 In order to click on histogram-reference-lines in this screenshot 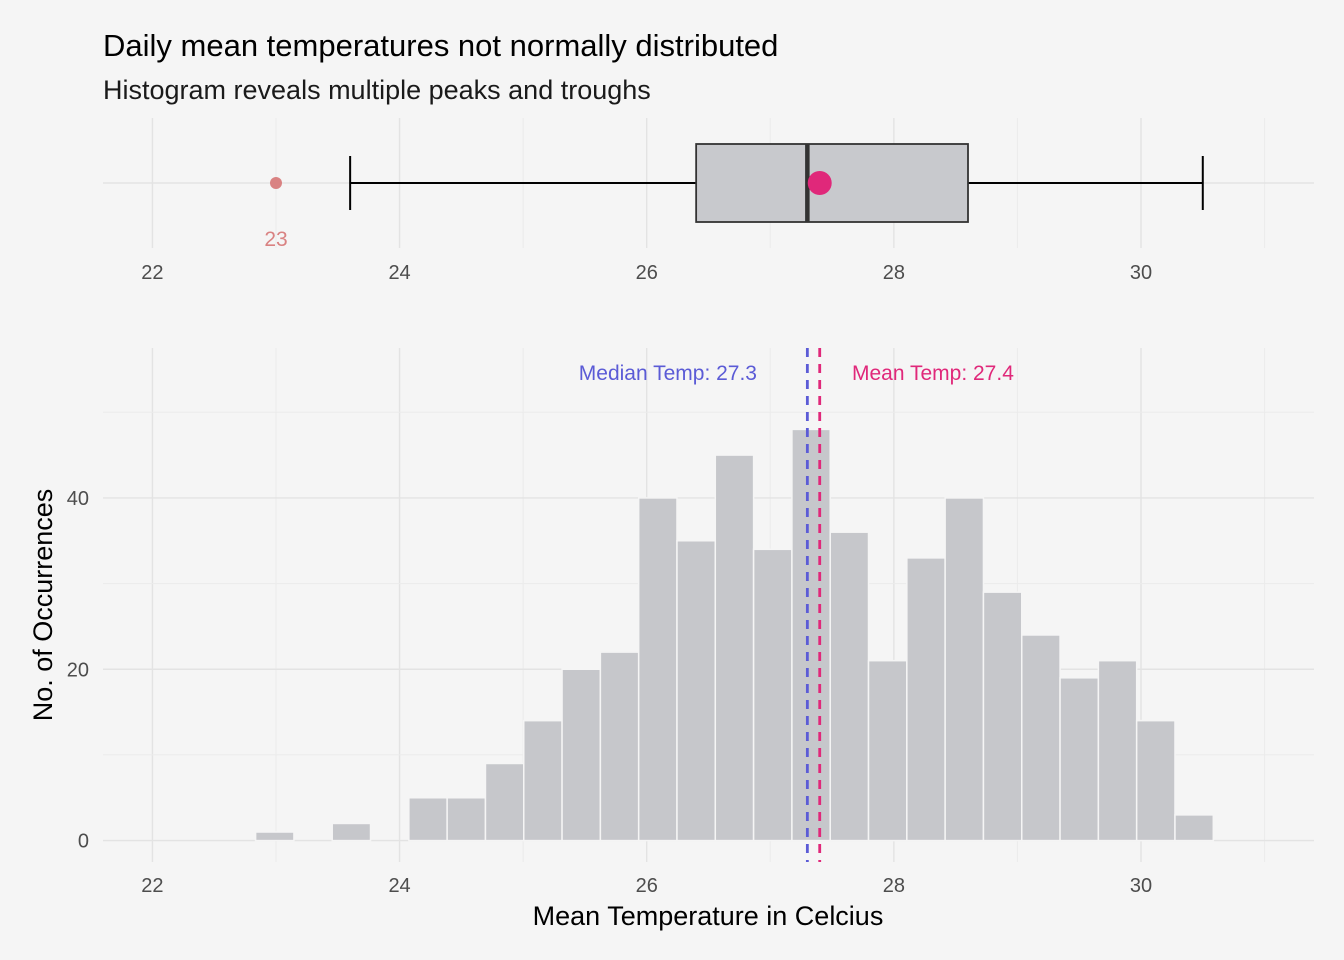, I will do `click(813, 605)`.